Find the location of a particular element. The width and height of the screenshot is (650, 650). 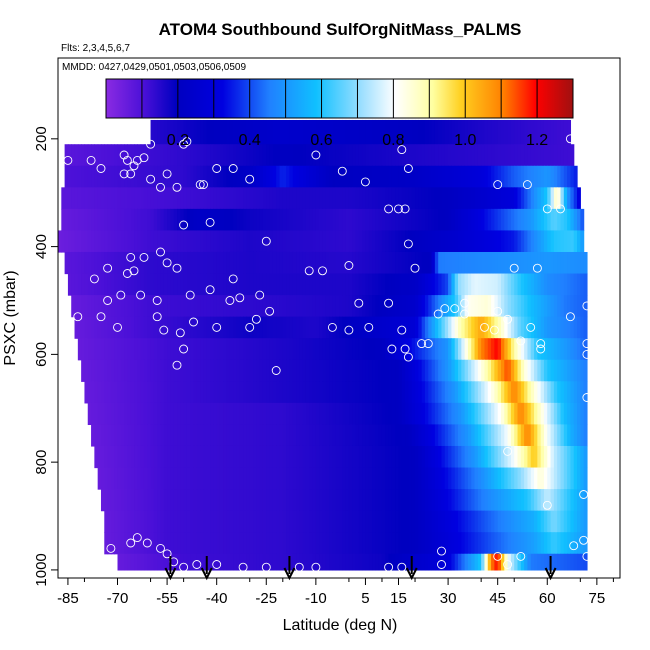

colorbar-tick-label: 1.2 is located at coordinates (537, 140).